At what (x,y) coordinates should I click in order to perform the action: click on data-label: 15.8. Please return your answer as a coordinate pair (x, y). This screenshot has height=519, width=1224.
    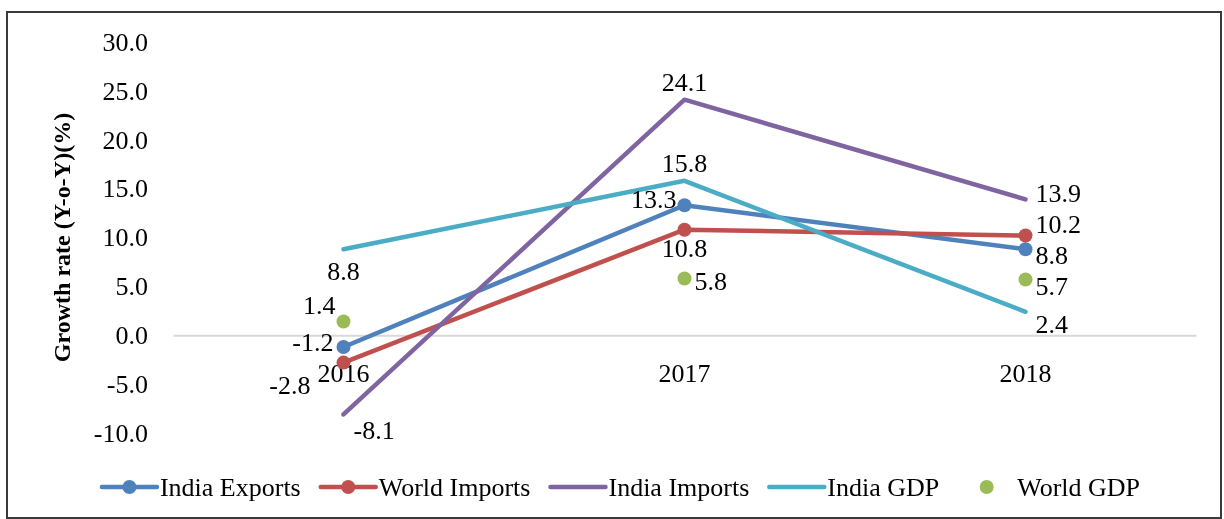
    Looking at the image, I should click on (684, 164).